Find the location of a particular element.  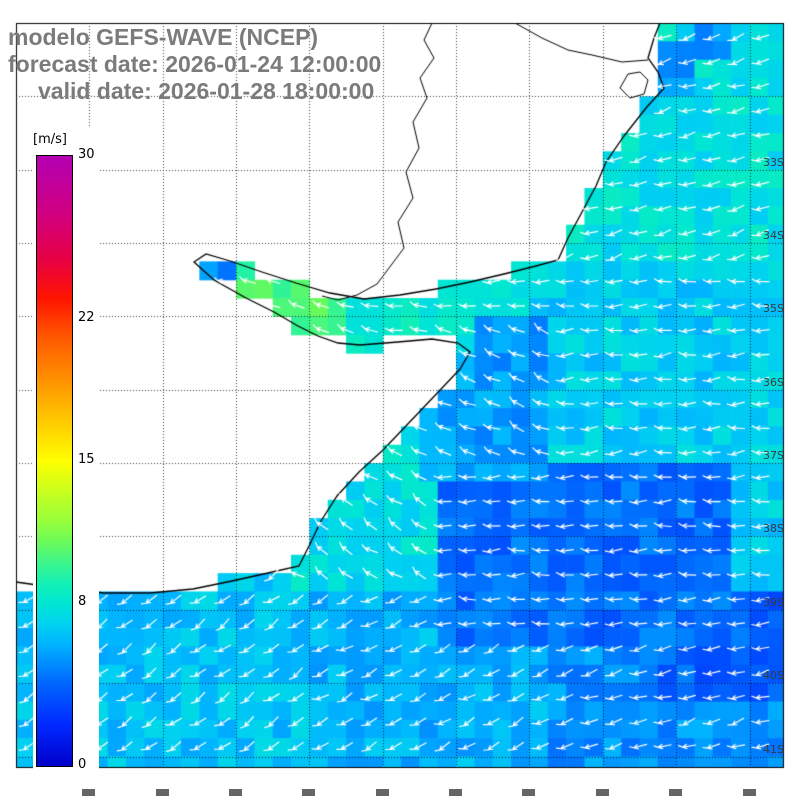

lat-label-40S: 40S is located at coordinates (773, 676).